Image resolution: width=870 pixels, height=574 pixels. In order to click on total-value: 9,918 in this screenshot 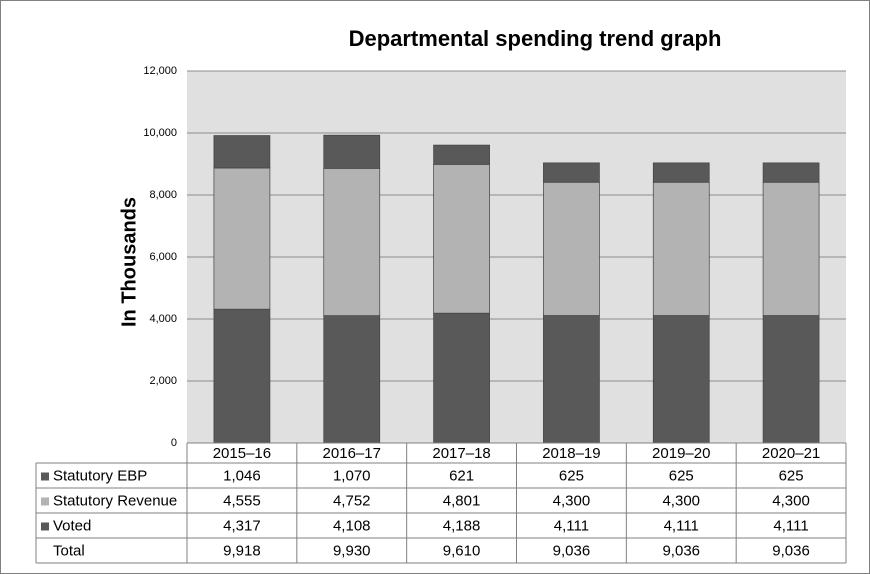, I will do `click(242, 550)`.